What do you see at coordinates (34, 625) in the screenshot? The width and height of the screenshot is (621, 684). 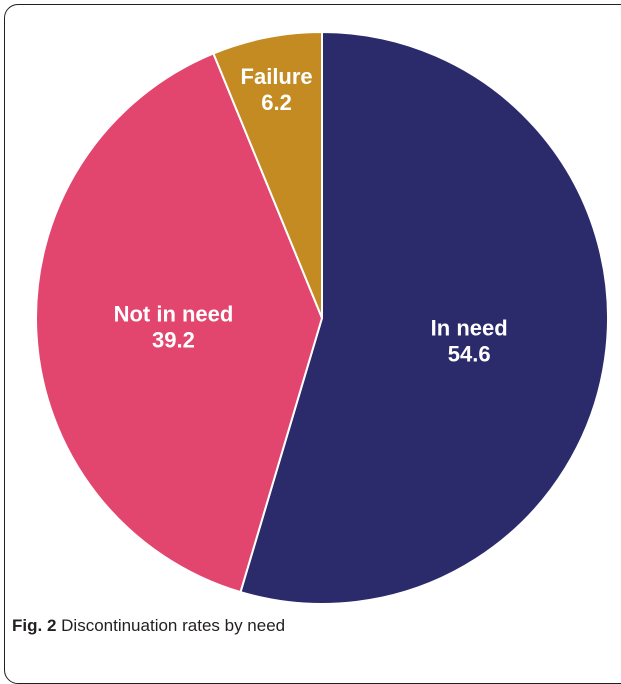 I see `figure-number: Fig. 2` at bounding box center [34, 625].